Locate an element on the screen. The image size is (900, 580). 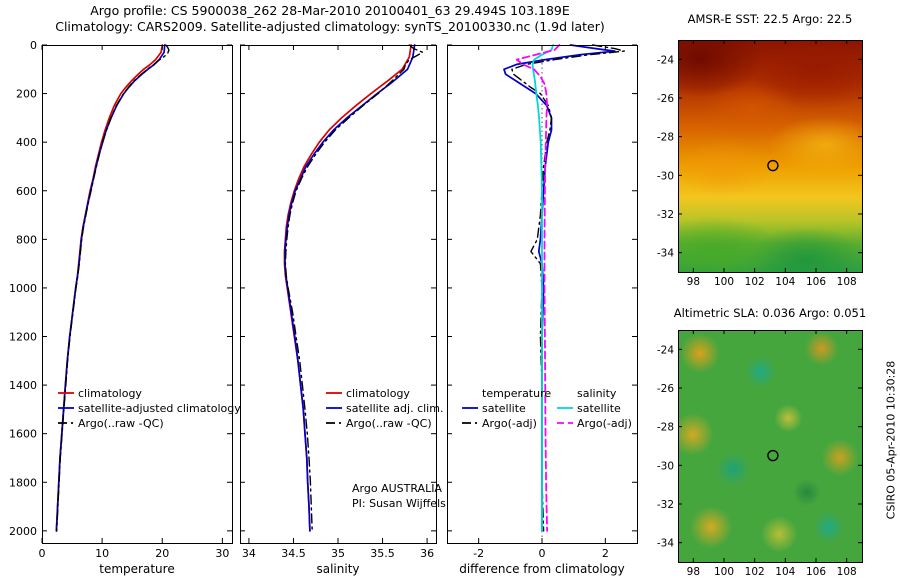
legend-label: satellite adj. clim. is located at coordinates (394, 408).